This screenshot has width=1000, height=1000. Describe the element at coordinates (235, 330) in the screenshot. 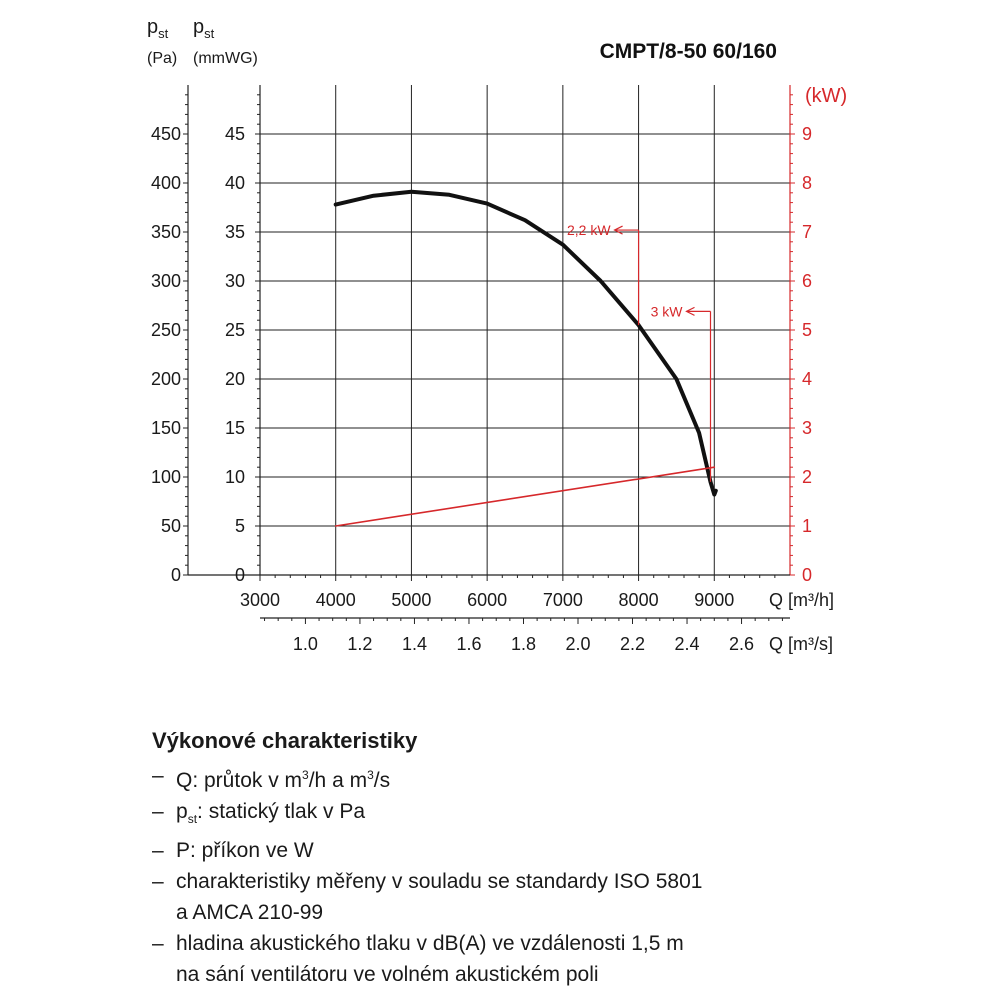

I see `y-axis-mmwg-tick-label: 25` at that location.